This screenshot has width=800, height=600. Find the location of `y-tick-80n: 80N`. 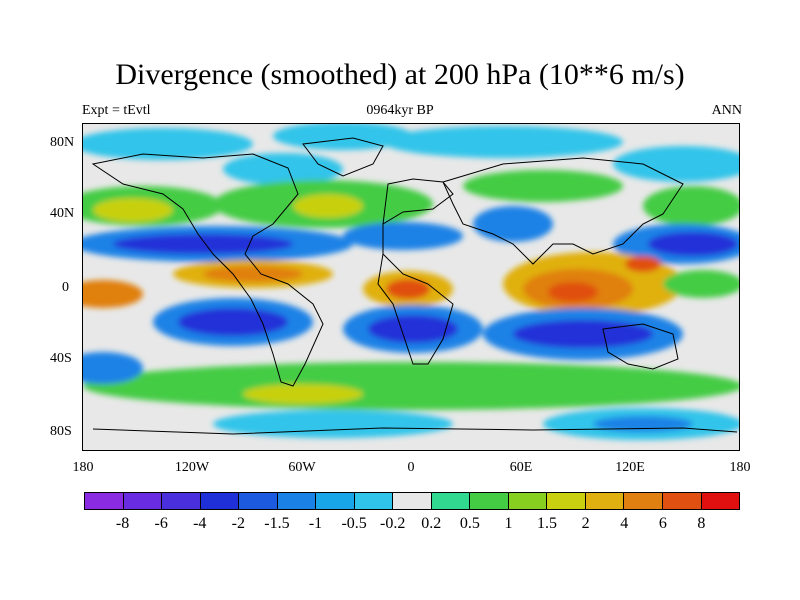

y-tick-80n: 80N is located at coordinates (62, 142).